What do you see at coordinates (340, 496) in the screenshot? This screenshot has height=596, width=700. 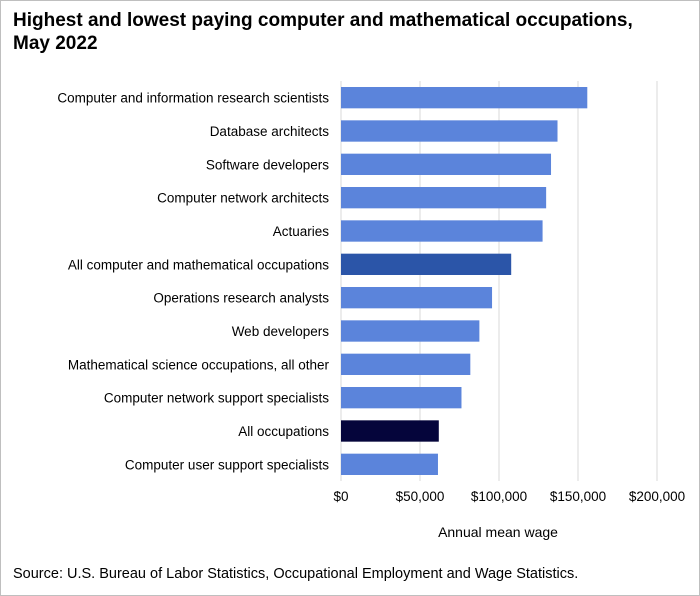 I see `x-tick-label-0: $0` at bounding box center [340, 496].